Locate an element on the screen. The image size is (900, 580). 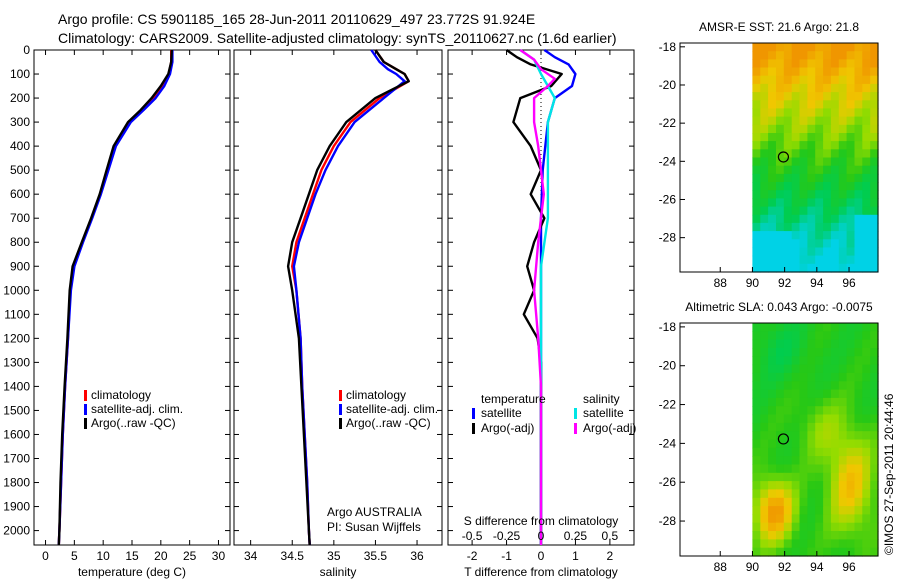
xtick-label: 10 is located at coordinates (103, 556).